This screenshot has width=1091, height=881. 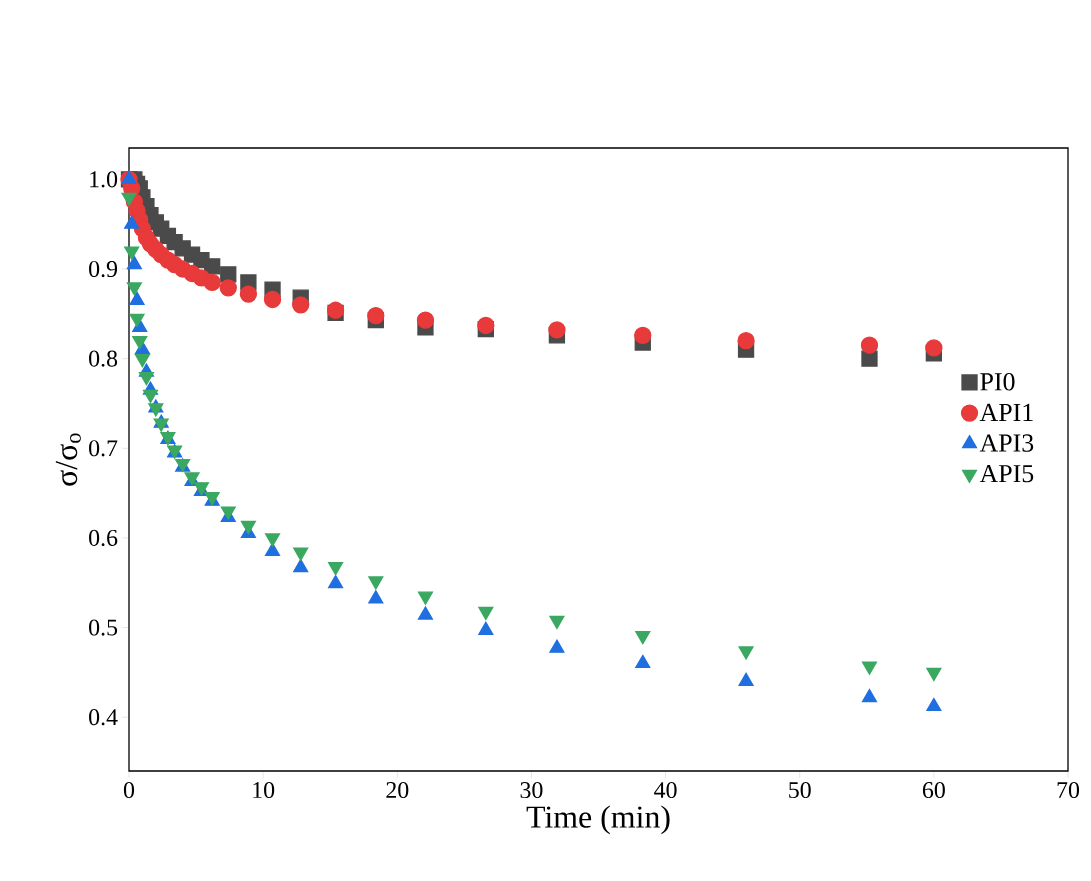 What do you see at coordinates (103, 717) in the screenshot?
I see `y-tick-label: 0.4` at bounding box center [103, 717].